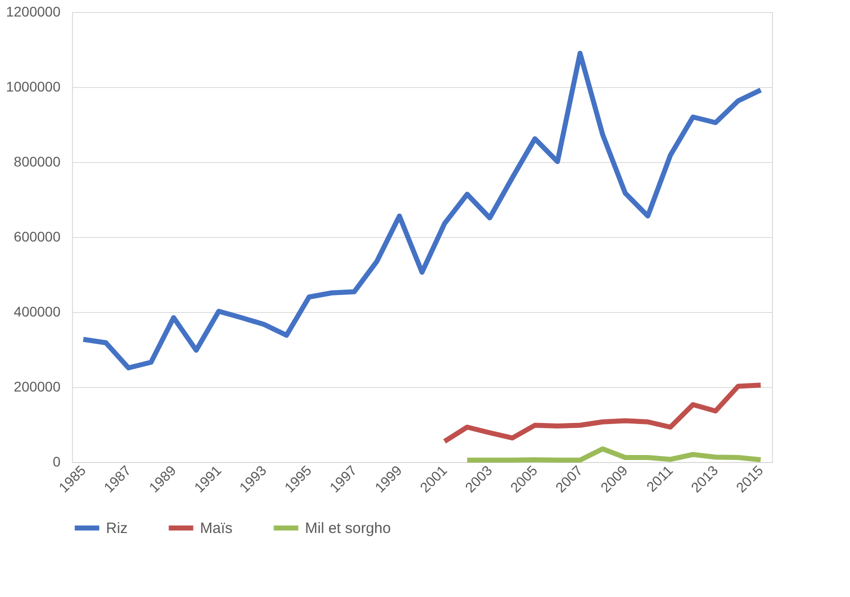 This screenshot has height=597, width=850. I want to click on y-tick-label: 1200000, so click(33, 12).